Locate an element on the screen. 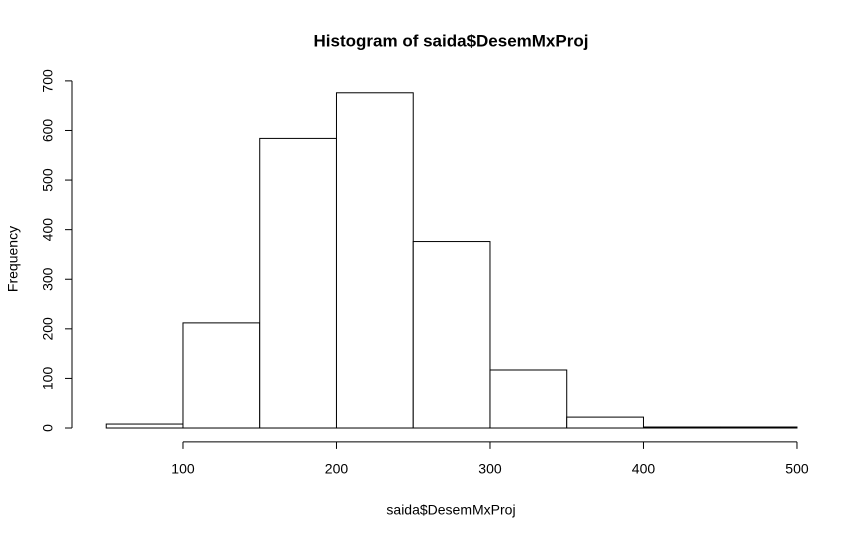 This screenshot has width=865, height=540. x-tick-label: 400 is located at coordinates (644, 469).